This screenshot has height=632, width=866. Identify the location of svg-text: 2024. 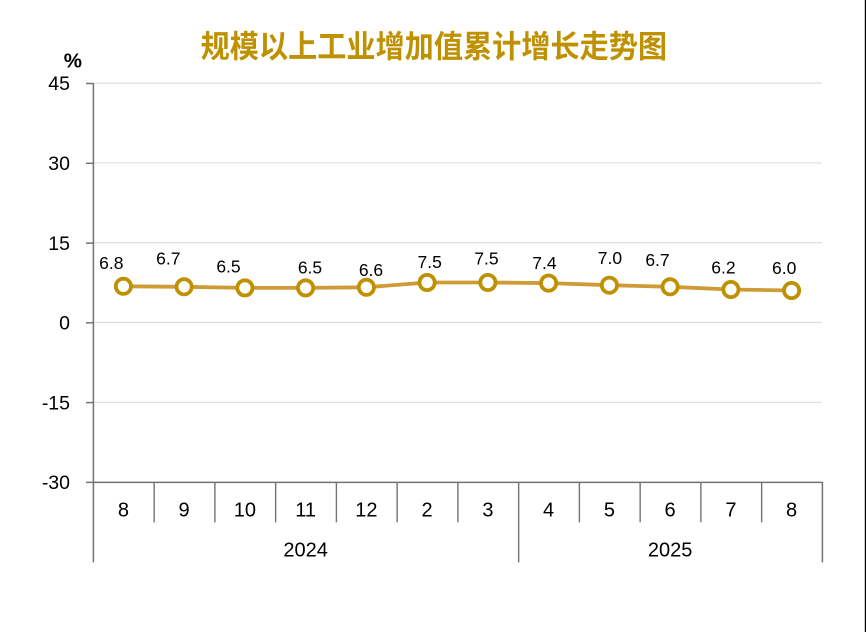
(305, 550).